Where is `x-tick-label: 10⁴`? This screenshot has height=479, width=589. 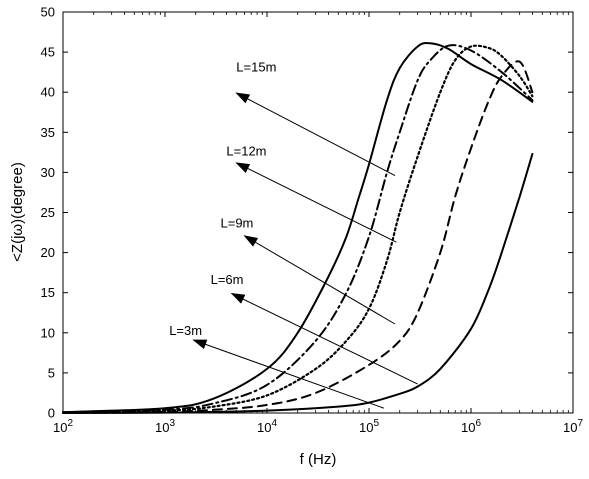
x-tick-label: 10⁴ is located at coordinates (267, 426).